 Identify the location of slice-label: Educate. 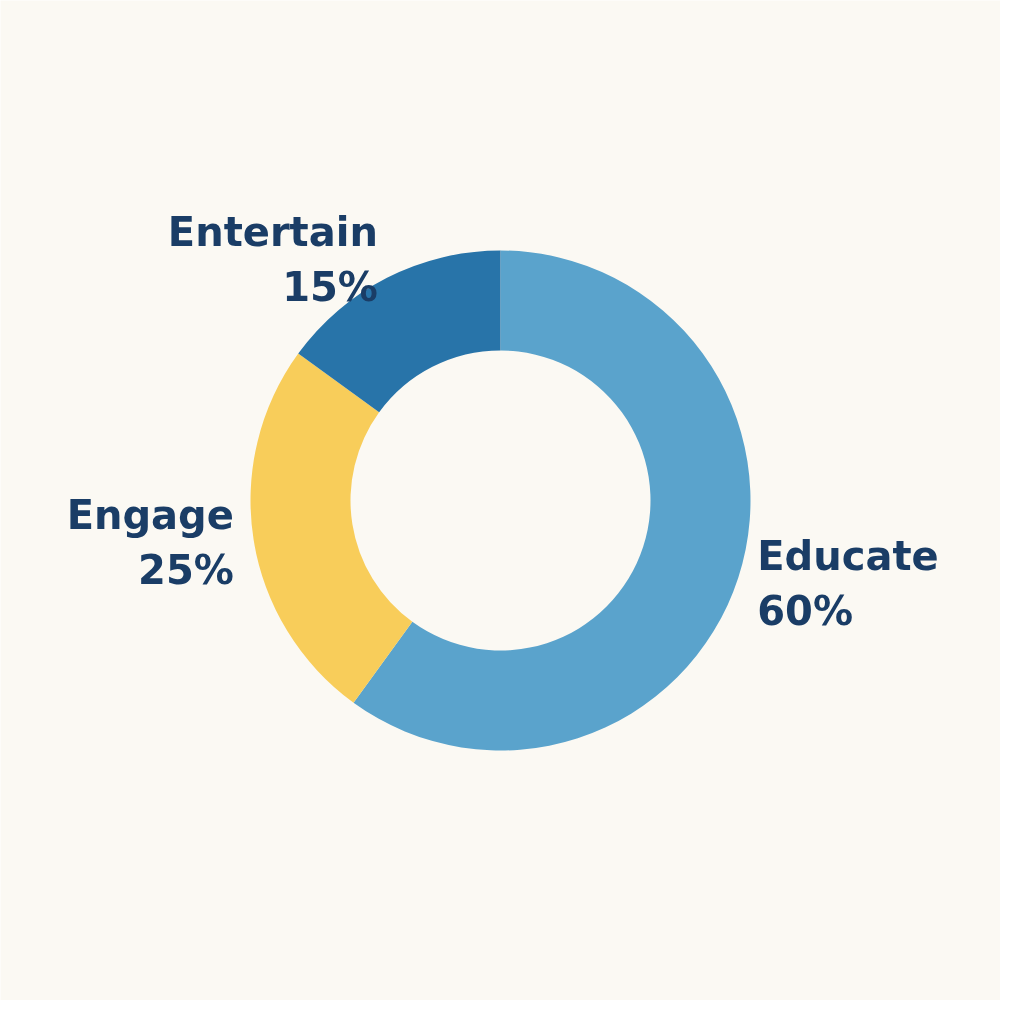
(848, 556).